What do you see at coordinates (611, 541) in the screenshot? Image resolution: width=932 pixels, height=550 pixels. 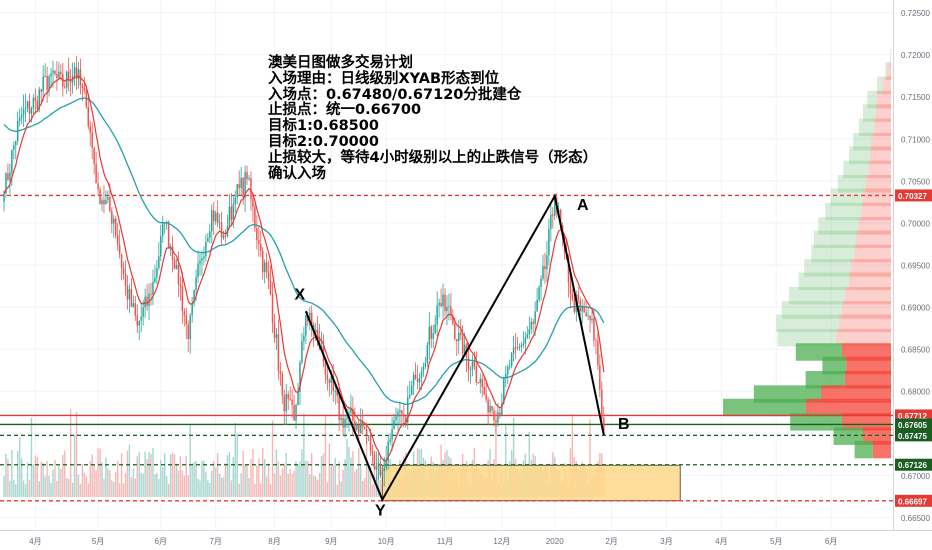 I see `x-tick-label: 2月` at bounding box center [611, 541].